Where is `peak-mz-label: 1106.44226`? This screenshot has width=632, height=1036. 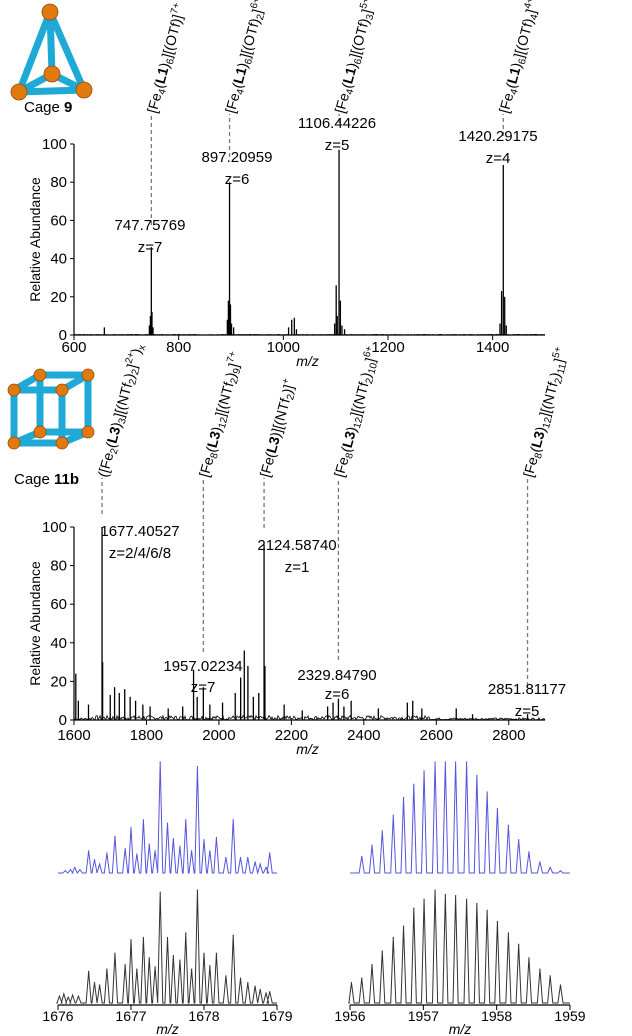 peak-mz-label: 1106.44226 is located at coordinates (337, 123).